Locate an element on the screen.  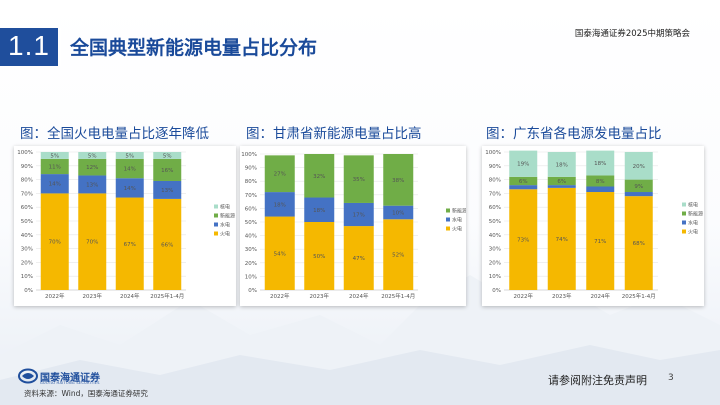
data-label: 13% is located at coordinates (92, 185).